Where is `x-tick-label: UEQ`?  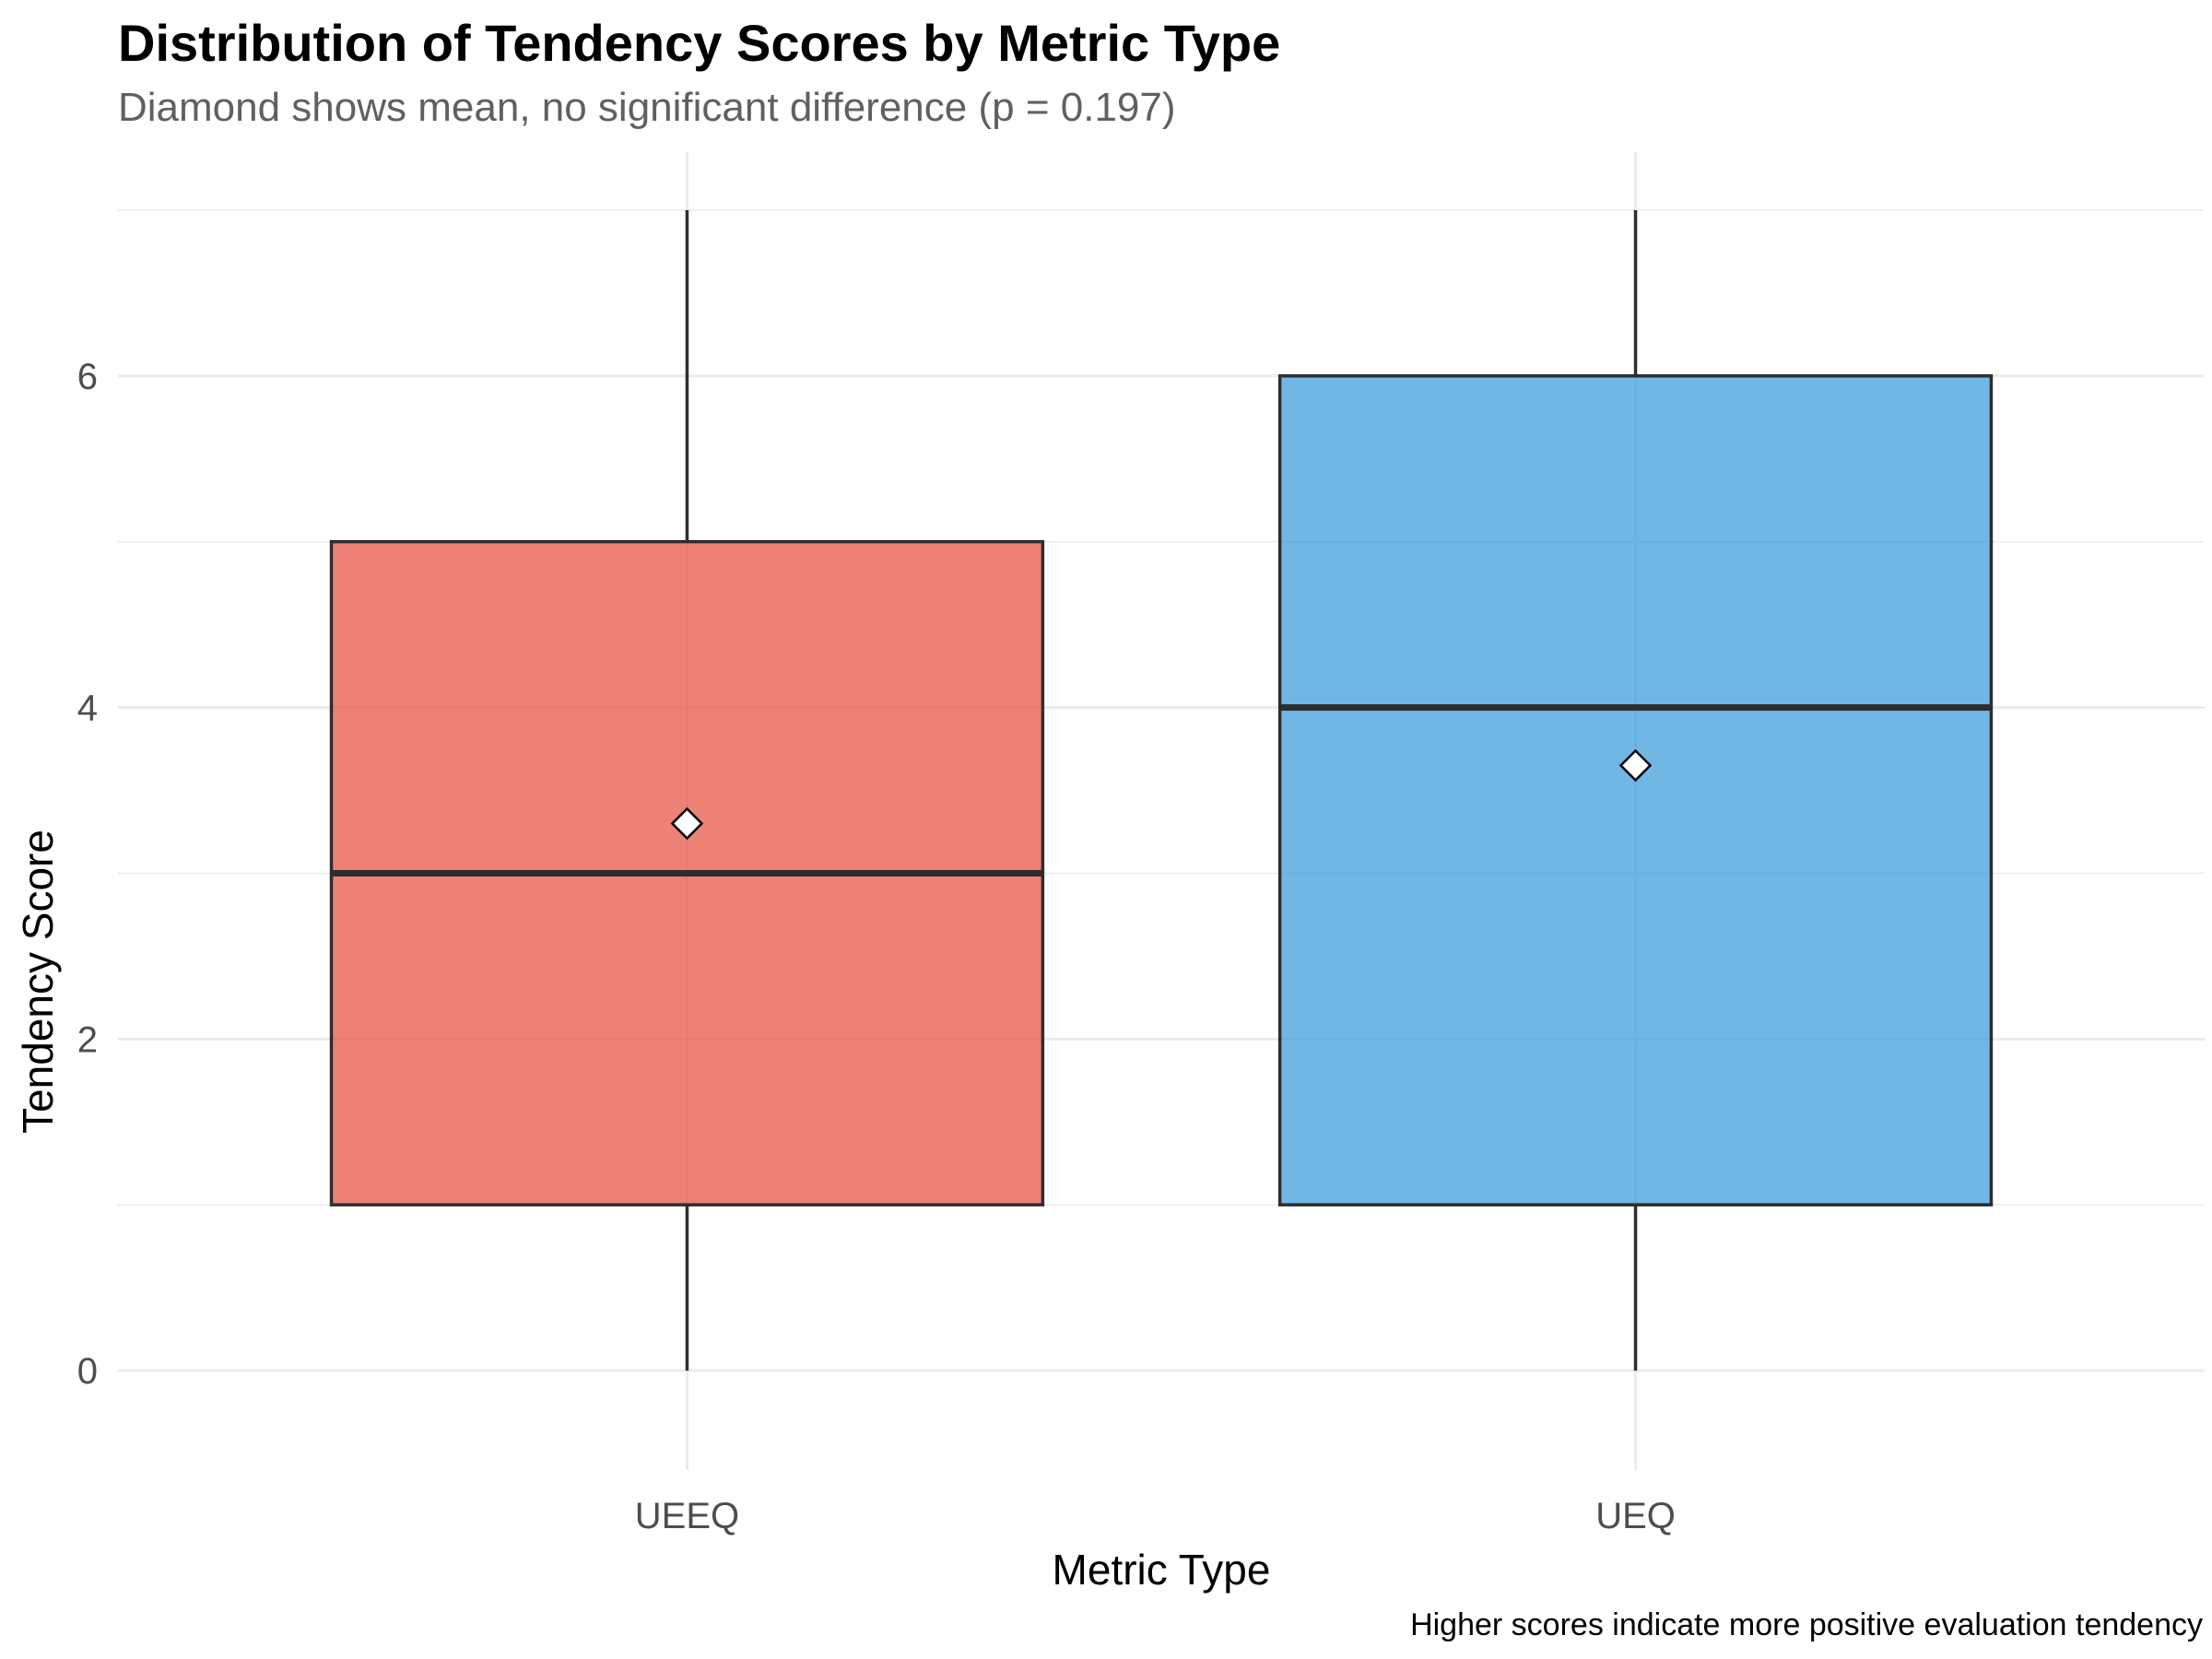 x-tick-label: UEQ is located at coordinates (1635, 1516).